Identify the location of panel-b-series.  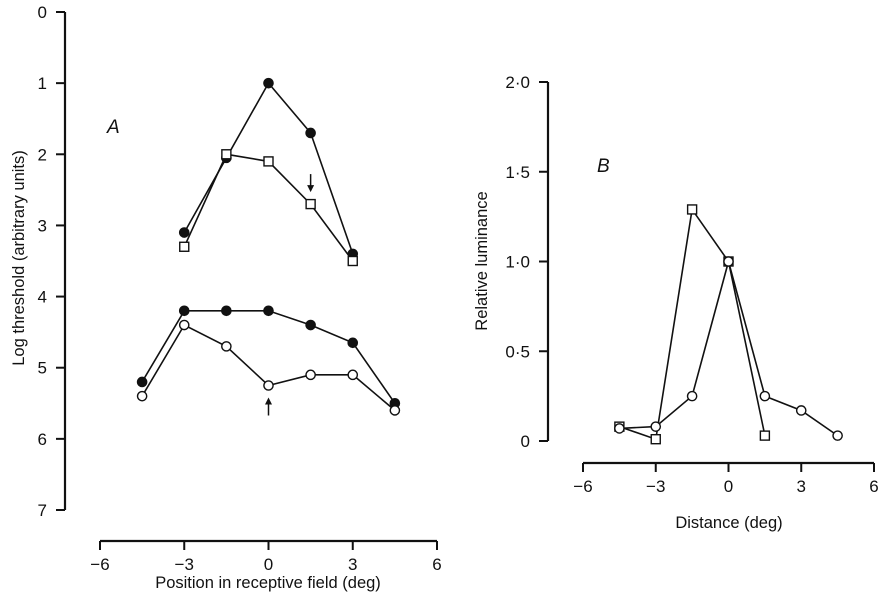
(728, 324).